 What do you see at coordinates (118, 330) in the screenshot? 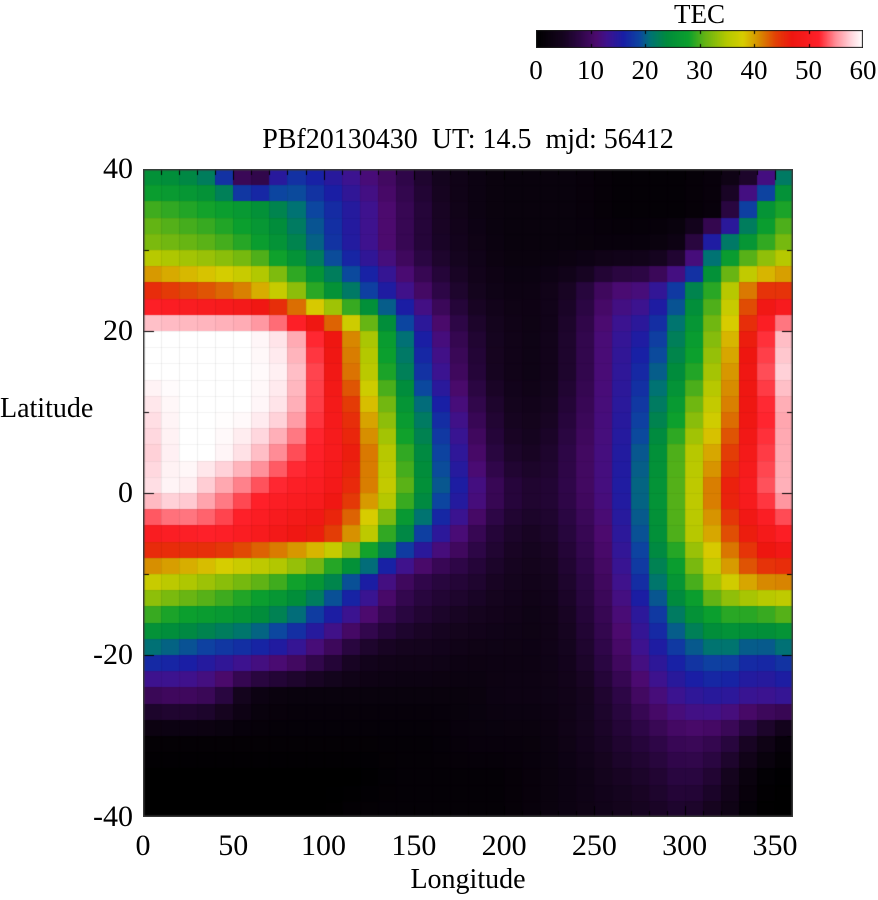
I see `y-tick-label: 20` at bounding box center [118, 330].